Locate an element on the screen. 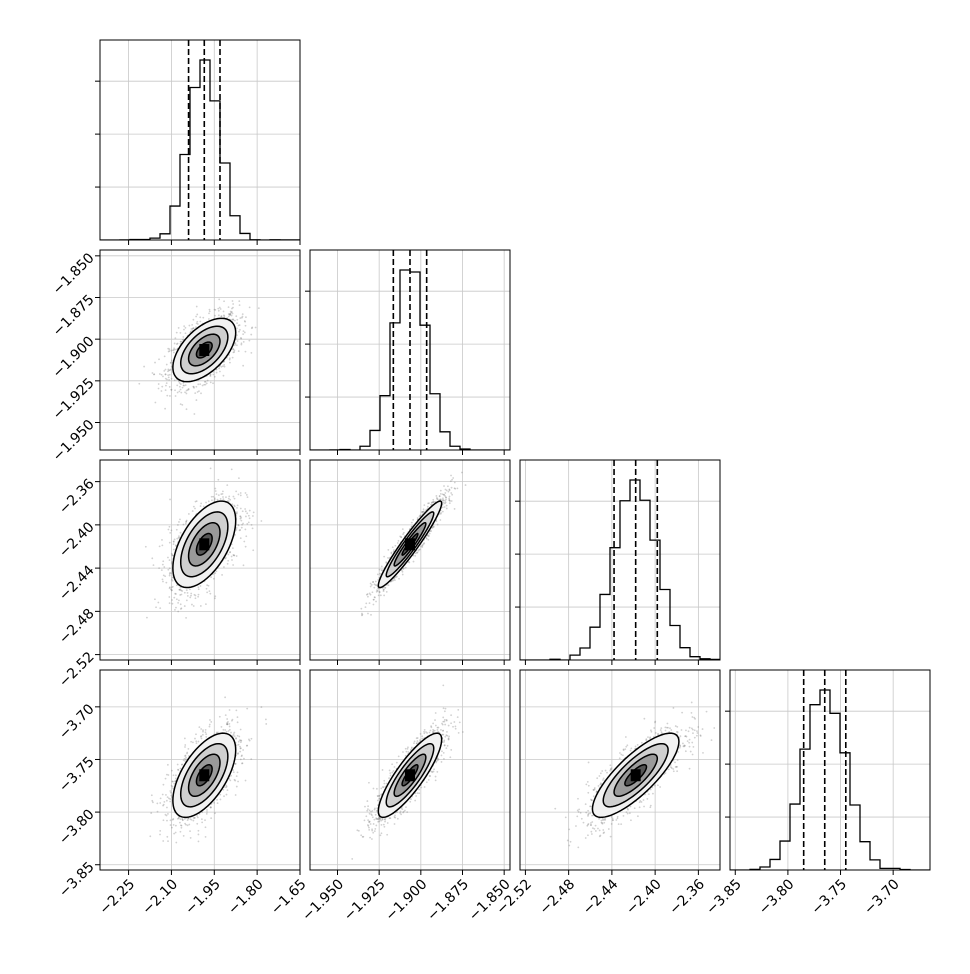  ytick-label-2-2: −2.44 is located at coordinates (77, 583).